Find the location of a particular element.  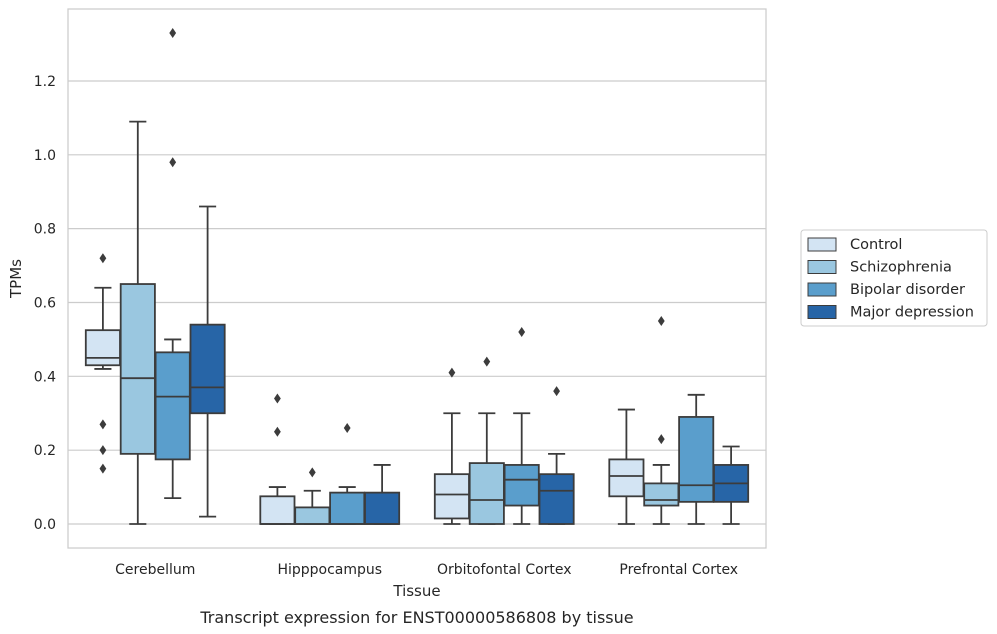

y-tick-label: 0.6 is located at coordinates (45, 303).